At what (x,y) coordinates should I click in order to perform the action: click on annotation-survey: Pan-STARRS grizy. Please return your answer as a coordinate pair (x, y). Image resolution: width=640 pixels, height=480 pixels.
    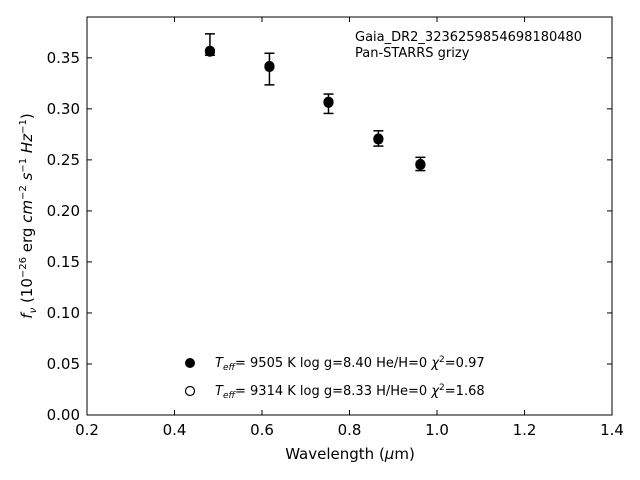
    Looking at the image, I should click on (412, 53).